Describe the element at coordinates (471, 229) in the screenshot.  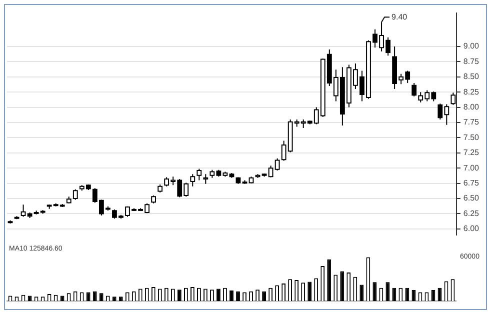
I see `y-tick-label: 6.00` at that location.